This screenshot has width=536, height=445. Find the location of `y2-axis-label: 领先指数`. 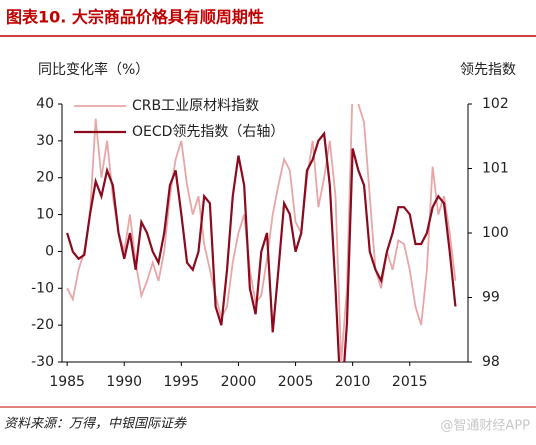

y2-axis-label: 领先指数 is located at coordinates (488, 70).